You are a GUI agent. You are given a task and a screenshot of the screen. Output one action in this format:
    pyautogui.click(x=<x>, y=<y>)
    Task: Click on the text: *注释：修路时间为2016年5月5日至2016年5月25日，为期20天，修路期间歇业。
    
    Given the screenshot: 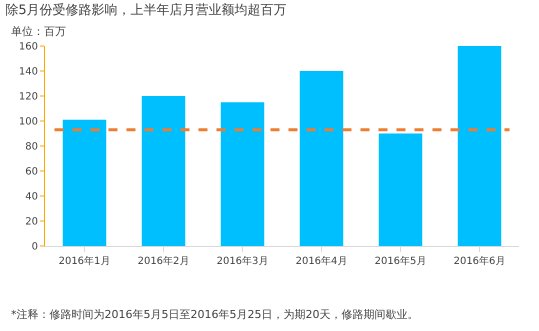 What is the action you would take?
    pyautogui.click(x=214, y=314)
    